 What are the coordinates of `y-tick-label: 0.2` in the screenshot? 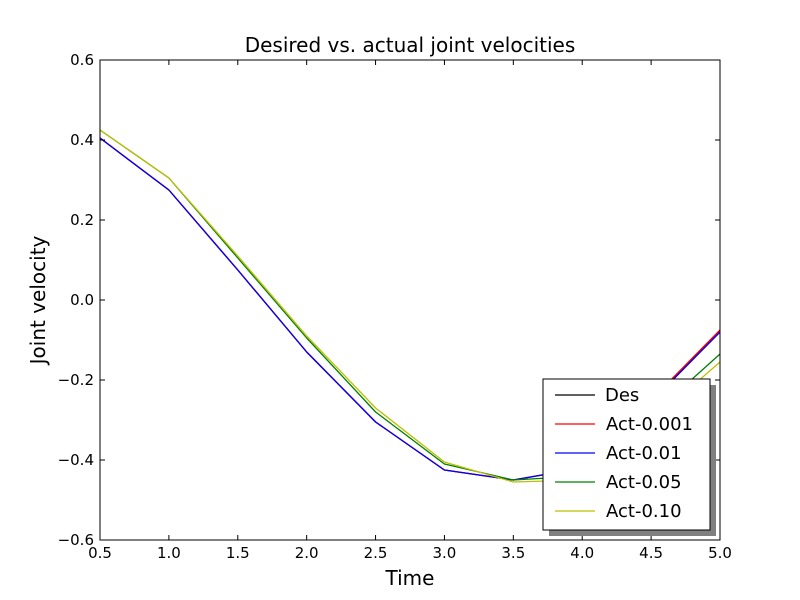 It's located at (82, 220).